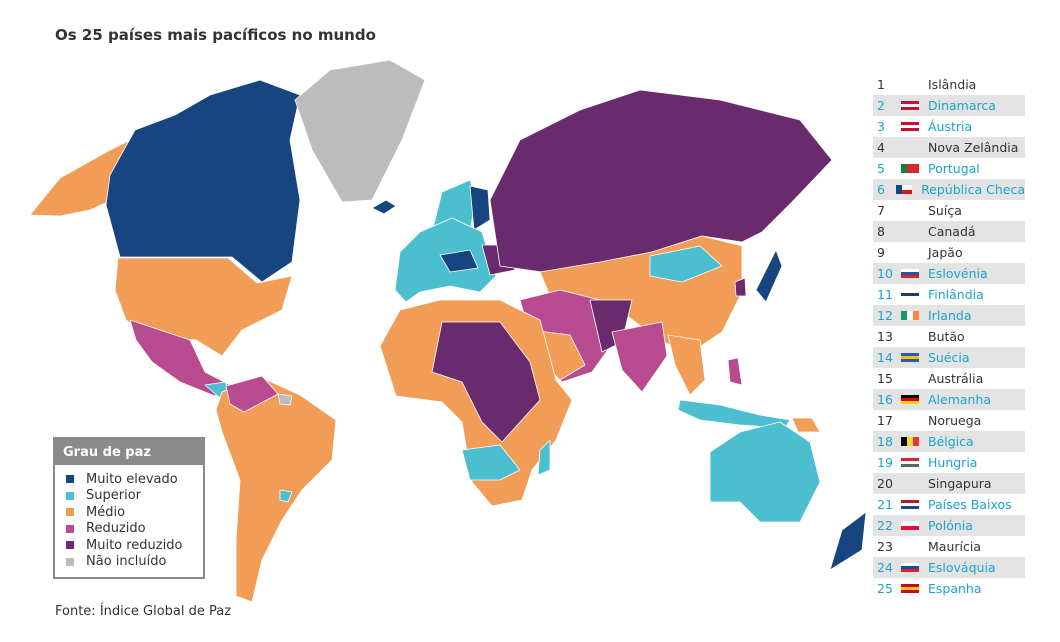  Describe the element at coordinates (949, 378) in the screenshot. I see `ranking-row: 15 Austrália` at that location.